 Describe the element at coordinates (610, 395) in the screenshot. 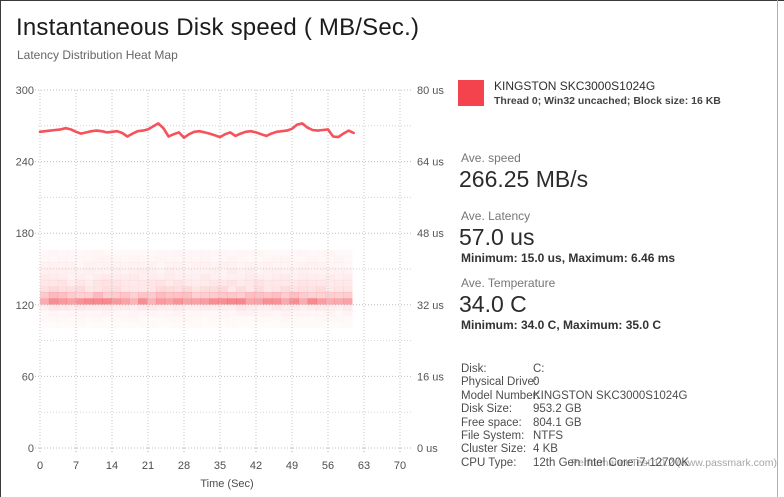

I see `info-row-value: KINGSTON SKC3000S1024G` at that location.